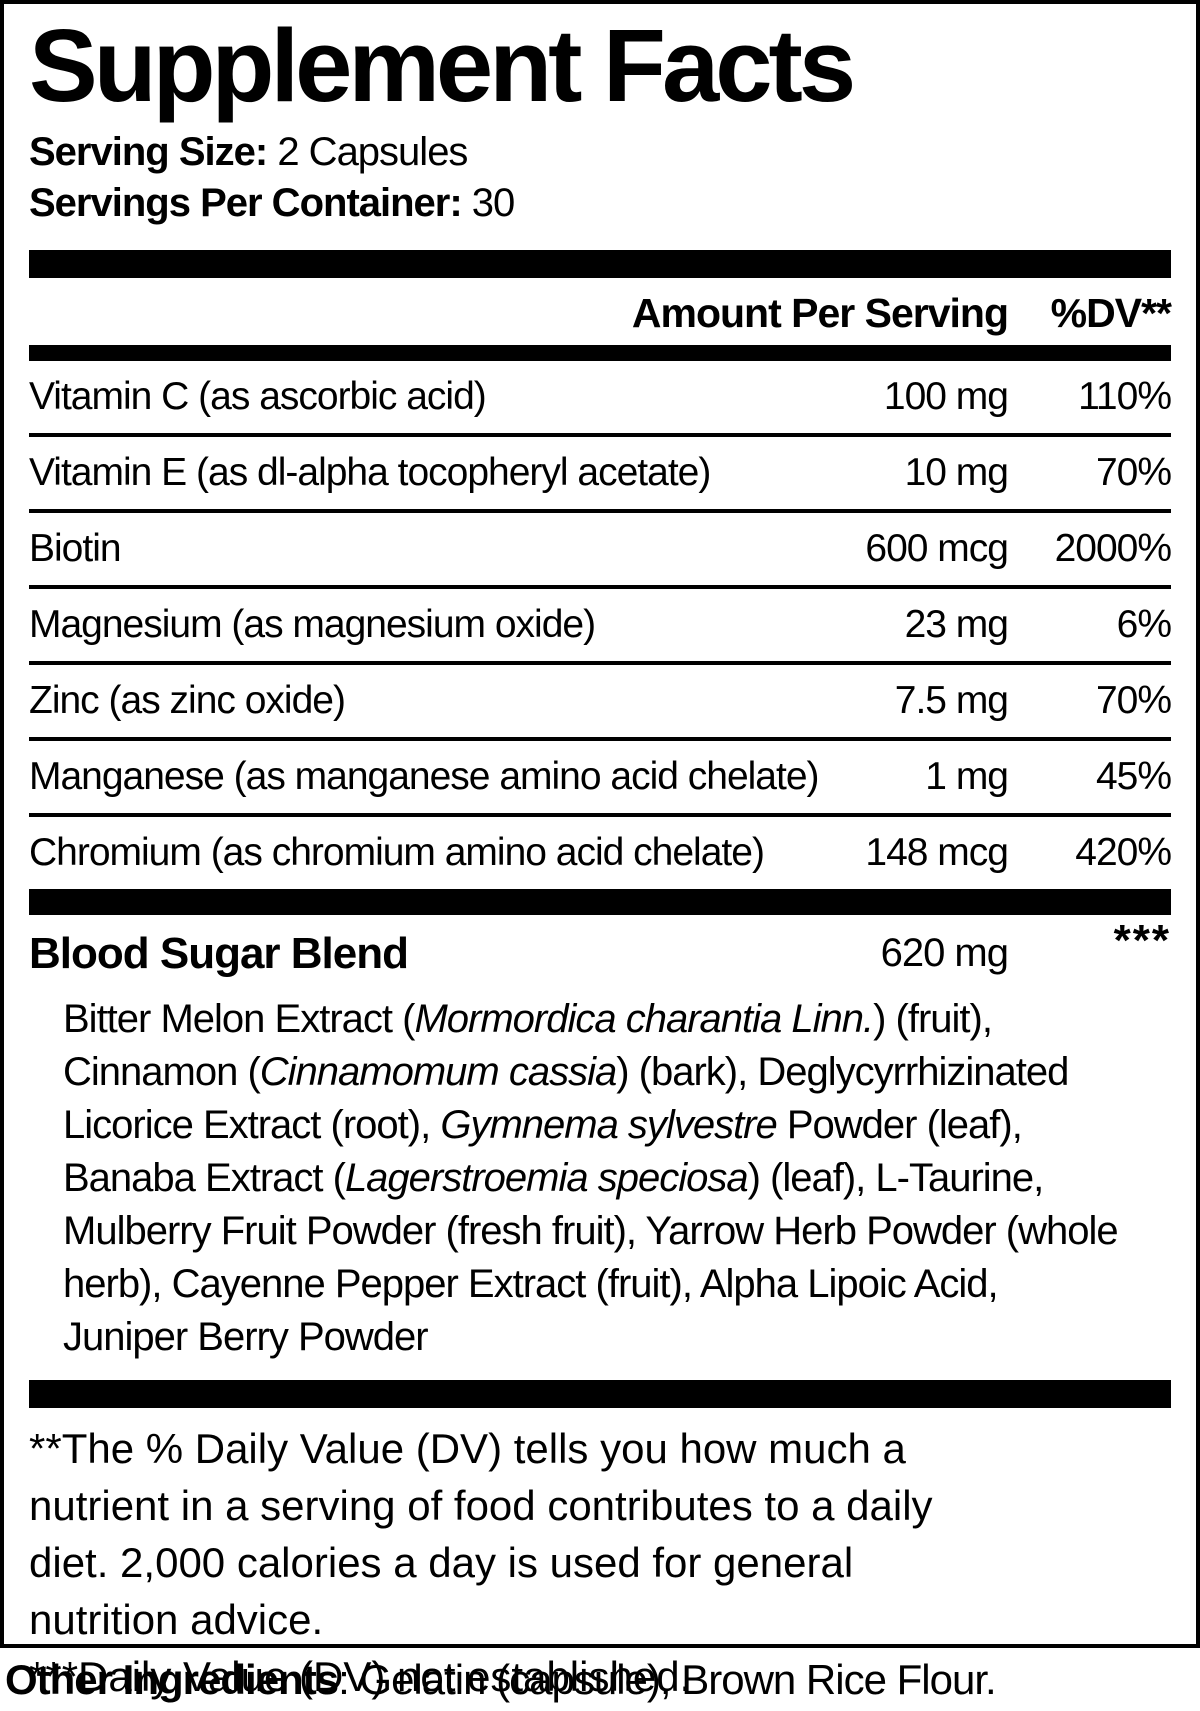 Image resolution: width=1200 pixels, height=1711 pixels. What do you see at coordinates (600, 1393) in the screenshot?
I see `divider-bar-footnotes` at bounding box center [600, 1393].